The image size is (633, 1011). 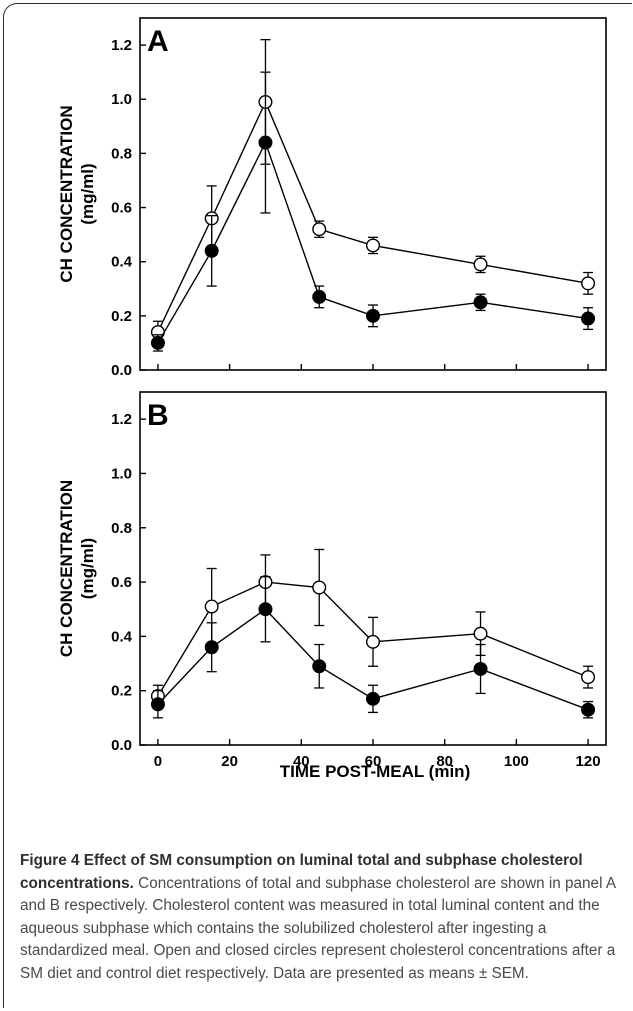 What do you see at coordinates (158, 415) in the screenshot?
I see `panel-label: B` at bounding box center [158, 415].